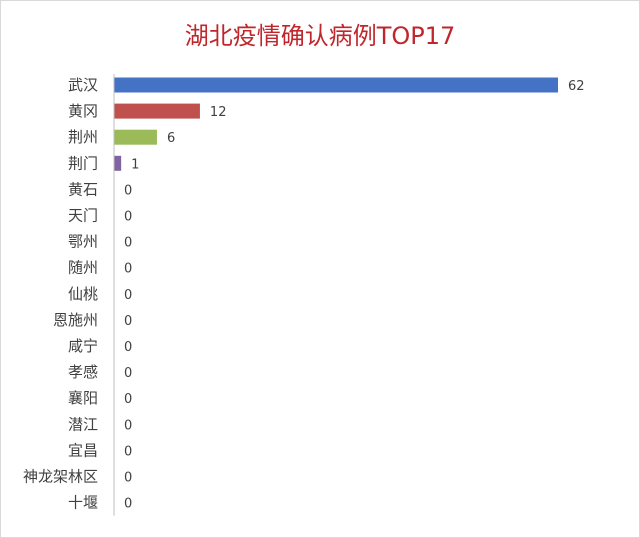 Image resolution: width=640 pixels, height=538 pixels. Describe the element at coordinates (576, 86) in the screenshot. I see `data-label: 62` at that location.